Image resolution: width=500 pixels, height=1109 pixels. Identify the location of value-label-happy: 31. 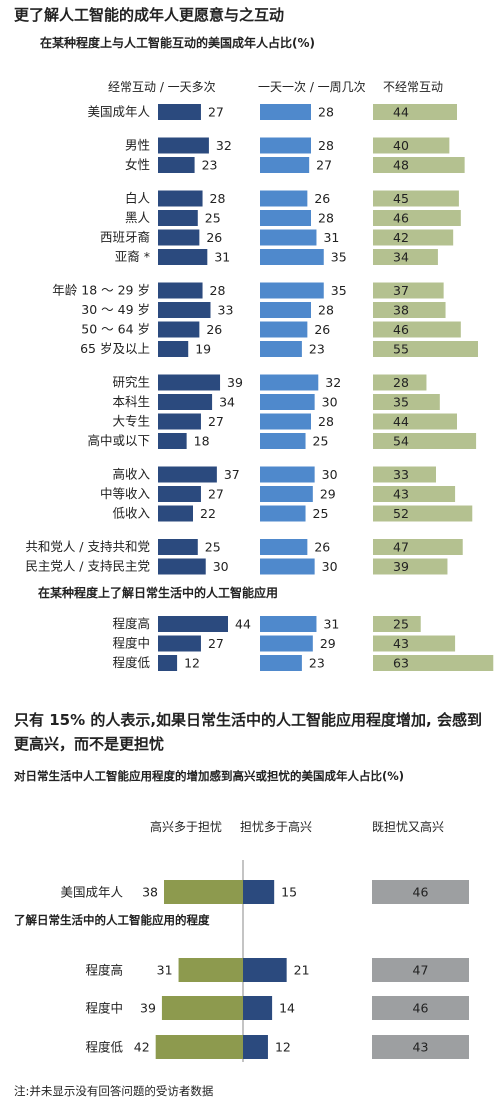
(165, 970).